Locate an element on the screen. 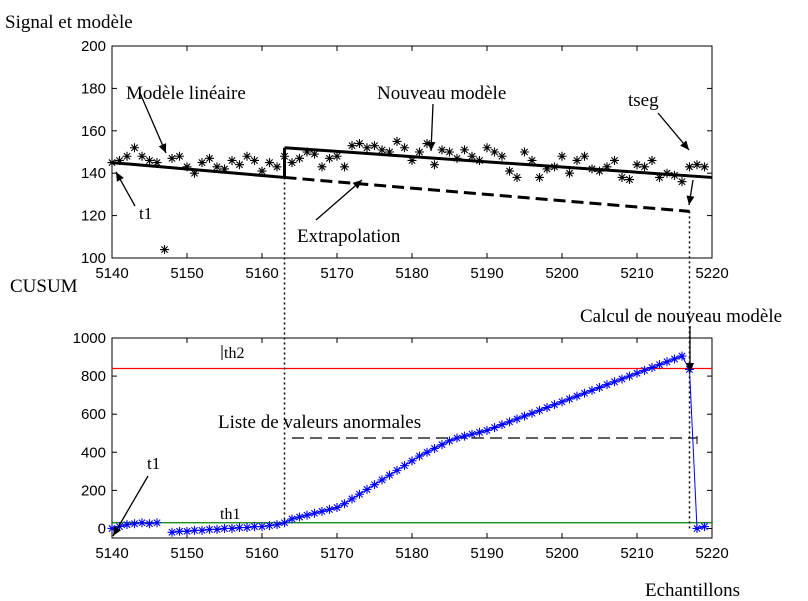 The height and width of the screenshot is (601, 808). top-xtick-label: 5180 is located at coordinates (411, 273).